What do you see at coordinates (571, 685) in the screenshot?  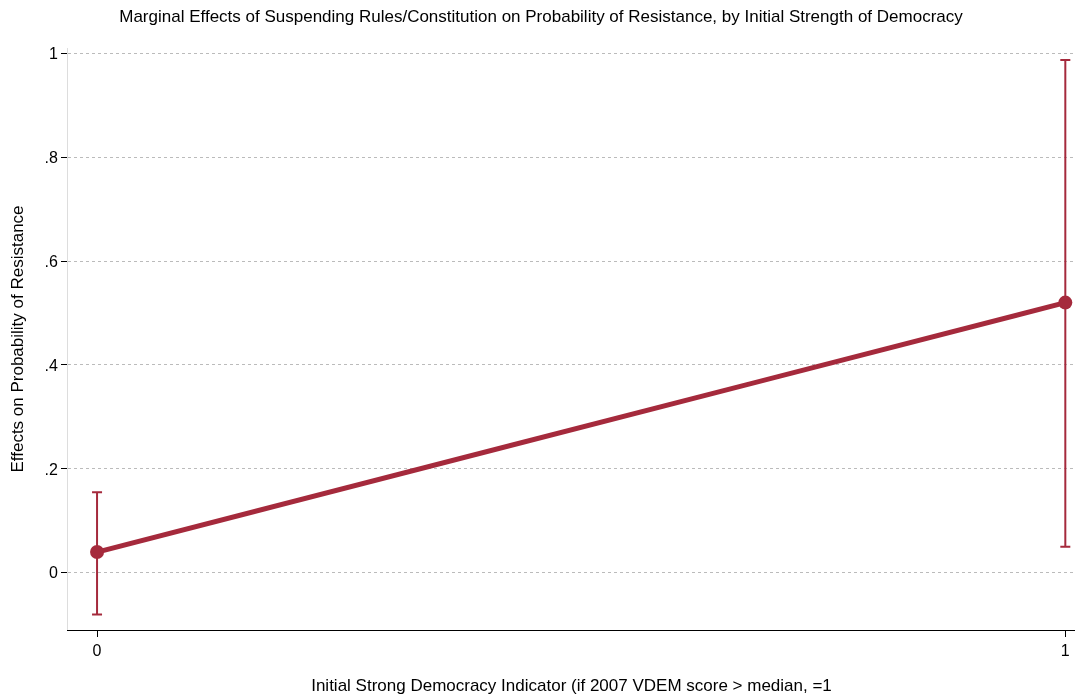 I see `x-axis-title: Initial Strong Democracy Indicator (if 2007 VDEM score > median, =1` at bounding box center [571, 685].